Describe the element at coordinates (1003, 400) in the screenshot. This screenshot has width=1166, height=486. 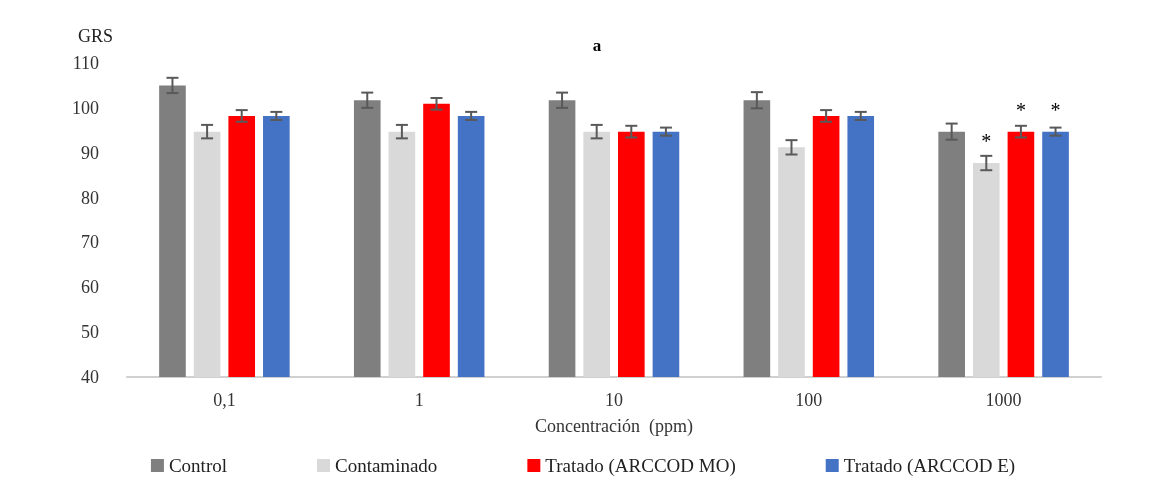
I see `x-tick-label: 1000` at that location.